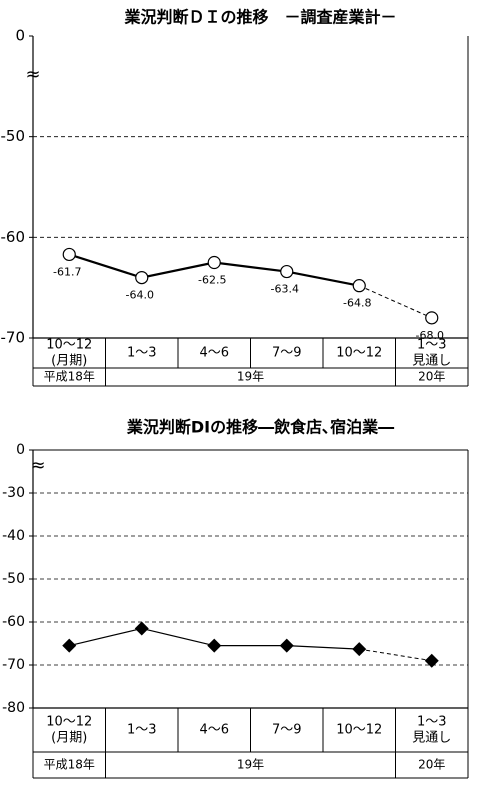  Describe the element at coordinates (13, 493) in the screenshot. I see `y-tick-label: -30` at that location.